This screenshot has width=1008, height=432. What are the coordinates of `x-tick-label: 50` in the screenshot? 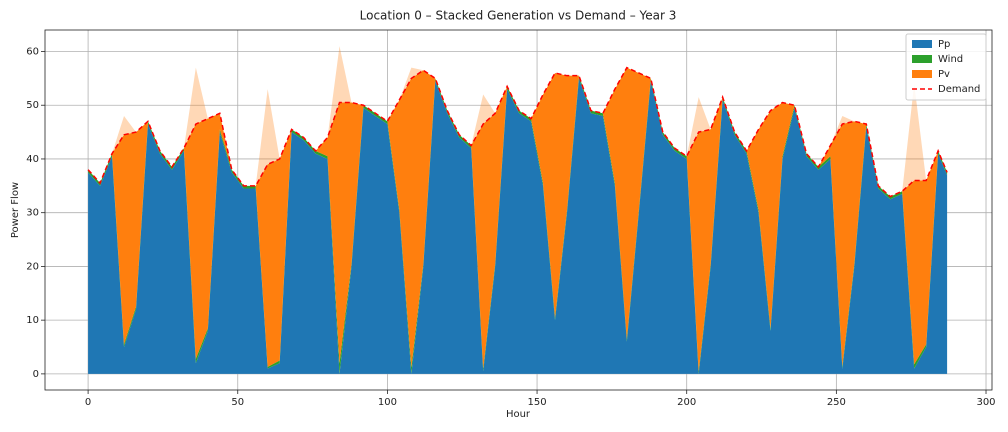 It's located at (237, 402).